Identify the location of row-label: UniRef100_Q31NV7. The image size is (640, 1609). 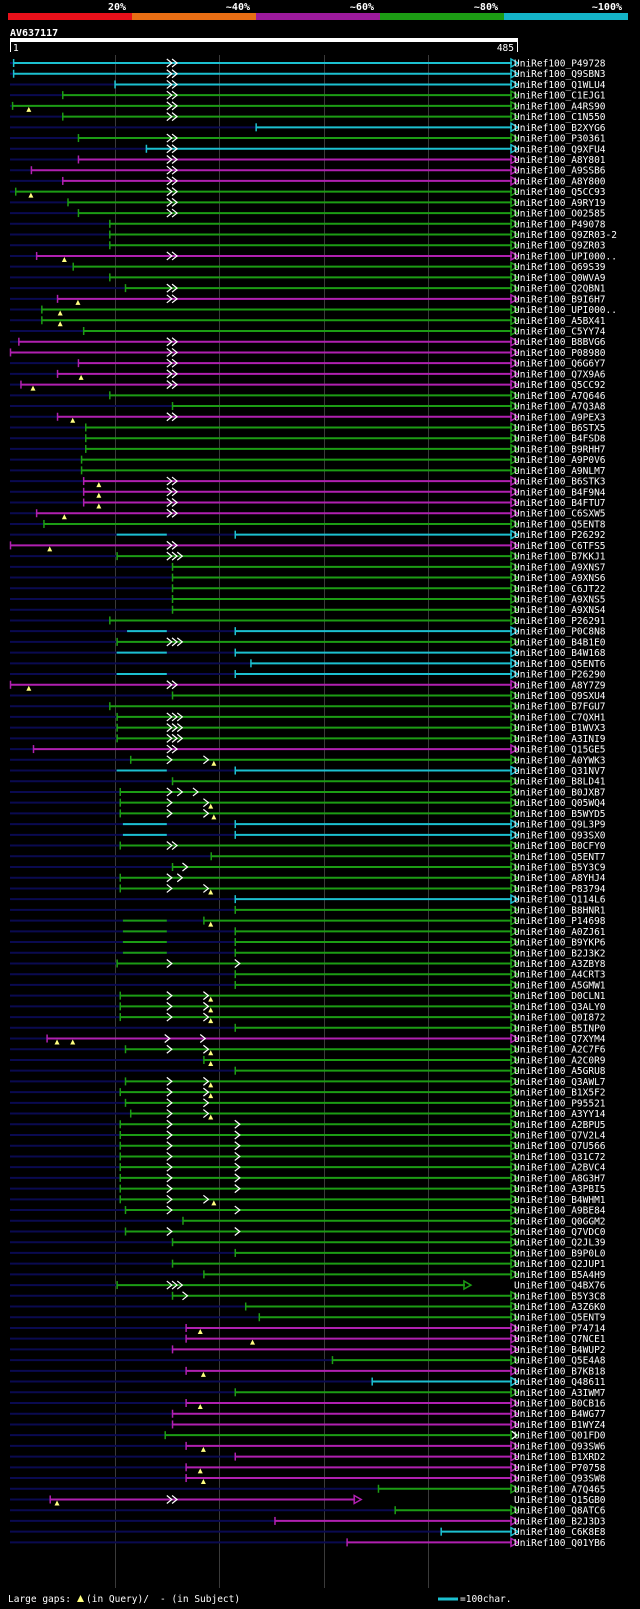
(560, 771).